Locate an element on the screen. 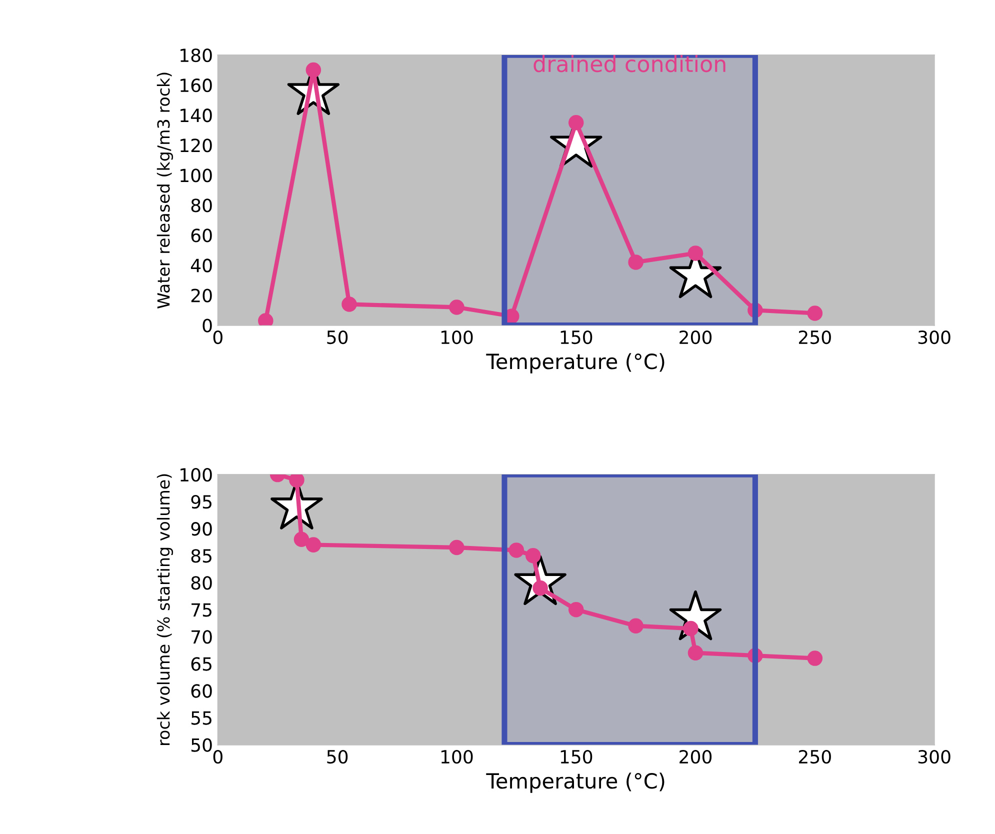 The height and width of the screenshot is (834, 995). y-tick-label: 180 is located at coordinates (196, 55).